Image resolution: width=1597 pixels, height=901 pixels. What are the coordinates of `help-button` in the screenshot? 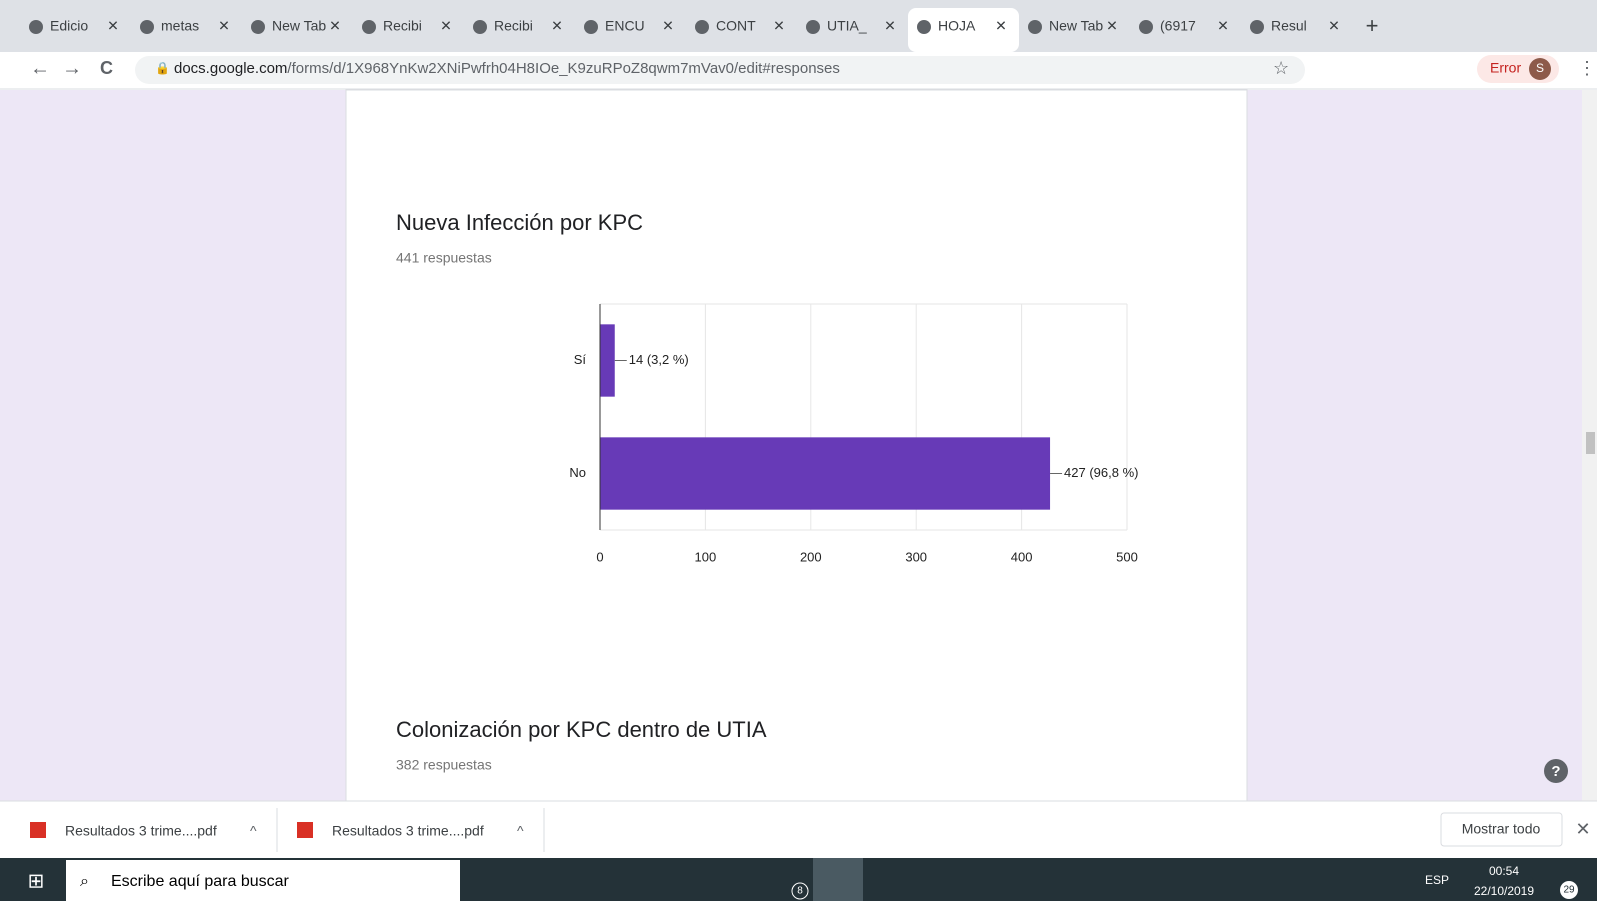 It's located at (1556, 771).